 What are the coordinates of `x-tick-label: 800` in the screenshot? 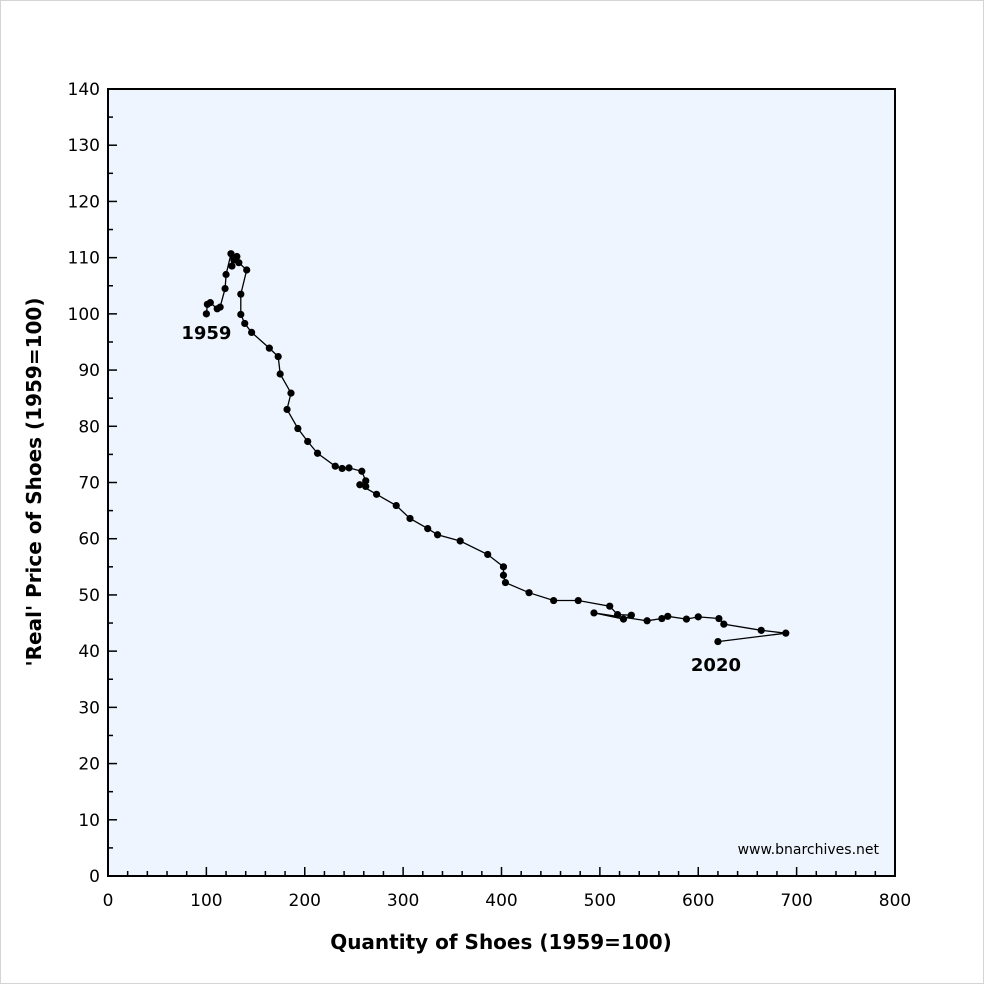 It's located at (895, 901).